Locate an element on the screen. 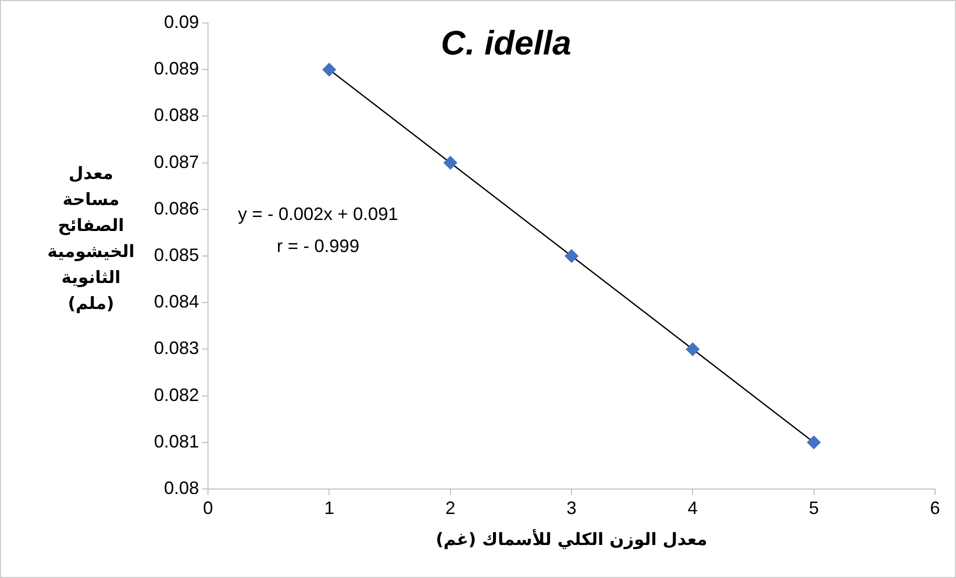  y-tick-label: 0.081 is located at coordinates (177, 441).